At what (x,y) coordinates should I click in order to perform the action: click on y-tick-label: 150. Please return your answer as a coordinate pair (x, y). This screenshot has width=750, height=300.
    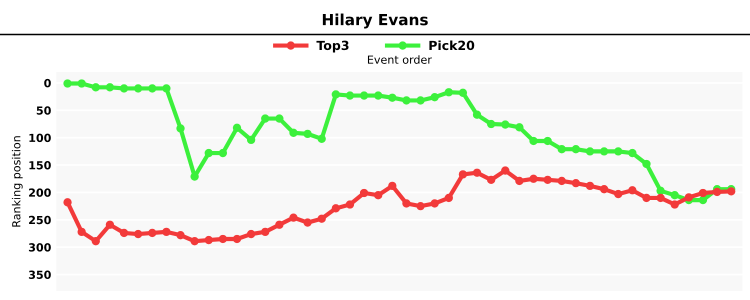
    Looking at the image, I should click on (40, 165).